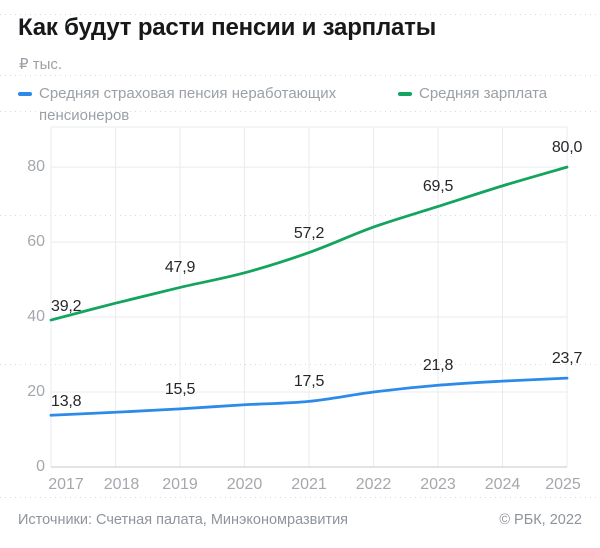 This screenshot has height=548, width=600. Describe the element at coordinates (438, 366) in the screenshot. I see `value-label: 21,8` at that location.